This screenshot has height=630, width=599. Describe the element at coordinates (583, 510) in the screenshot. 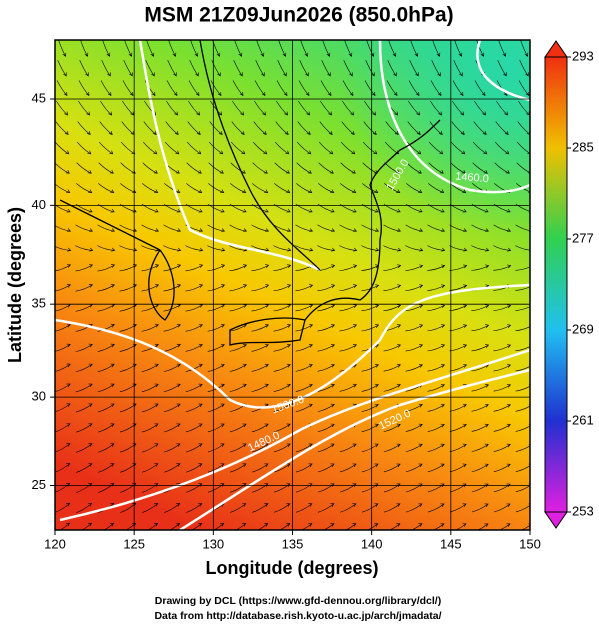

I see `colorbar-tick-label: 253` at that location.